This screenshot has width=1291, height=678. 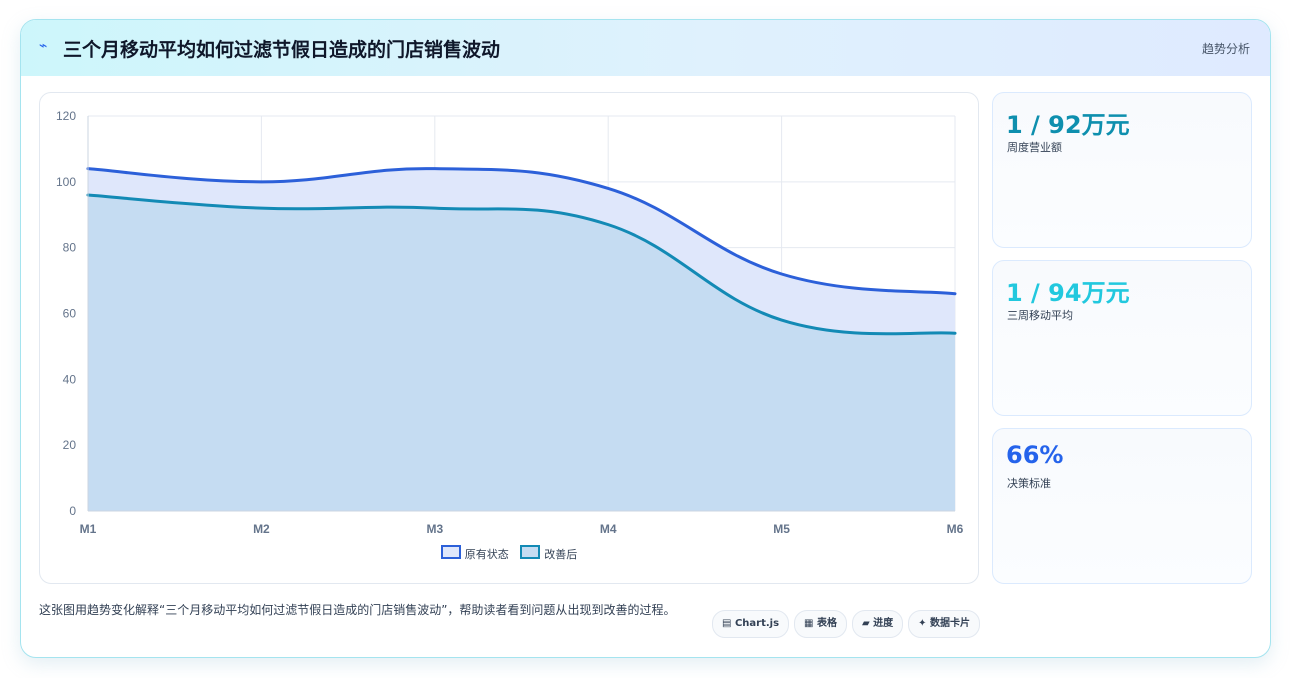 What do you see at coordinates (434, 529) in the screenshot?
I see `x-tick-label: M3` at bounding box center [434, 529].